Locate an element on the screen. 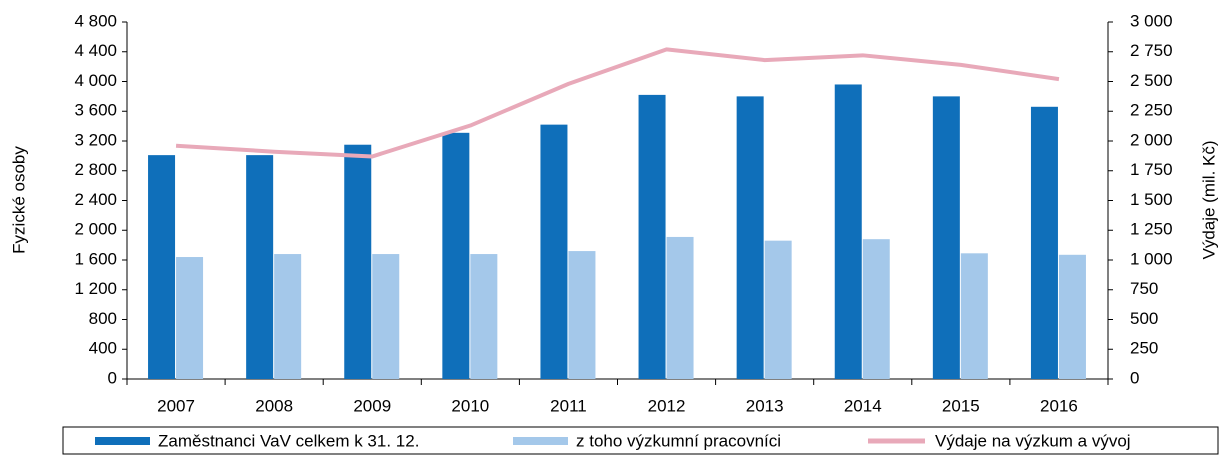 The height and width of the screenshot is (455, 1223). x-tick-label: 2015 is located at coordinates (961, 405).